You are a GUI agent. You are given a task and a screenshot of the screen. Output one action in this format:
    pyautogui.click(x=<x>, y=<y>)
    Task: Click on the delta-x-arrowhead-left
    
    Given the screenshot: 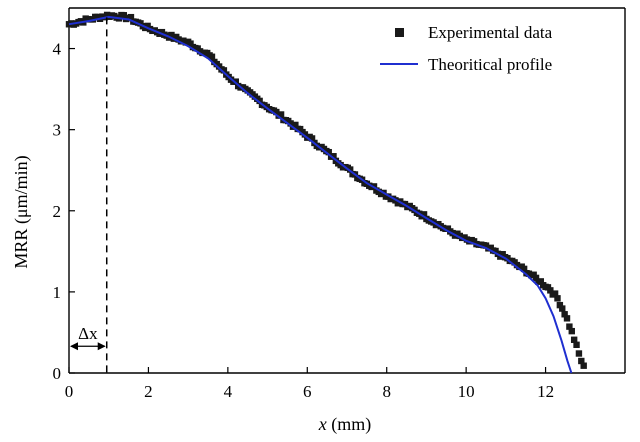 What is the action you would take?
    pyautogui.click(x=74, y=346)
    